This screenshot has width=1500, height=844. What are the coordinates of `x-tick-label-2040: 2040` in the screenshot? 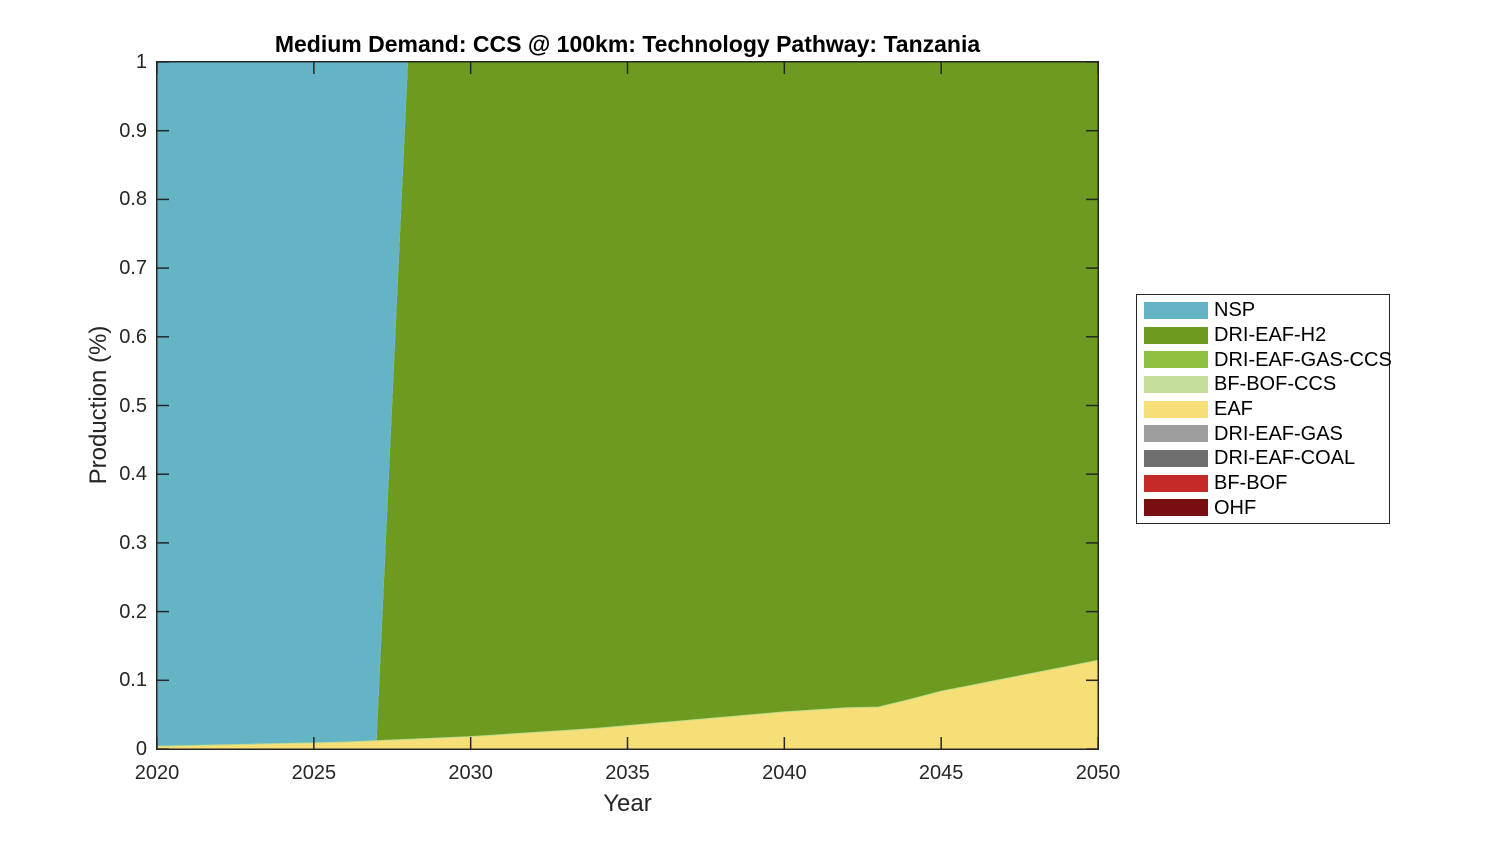 It's located at (784, 773).